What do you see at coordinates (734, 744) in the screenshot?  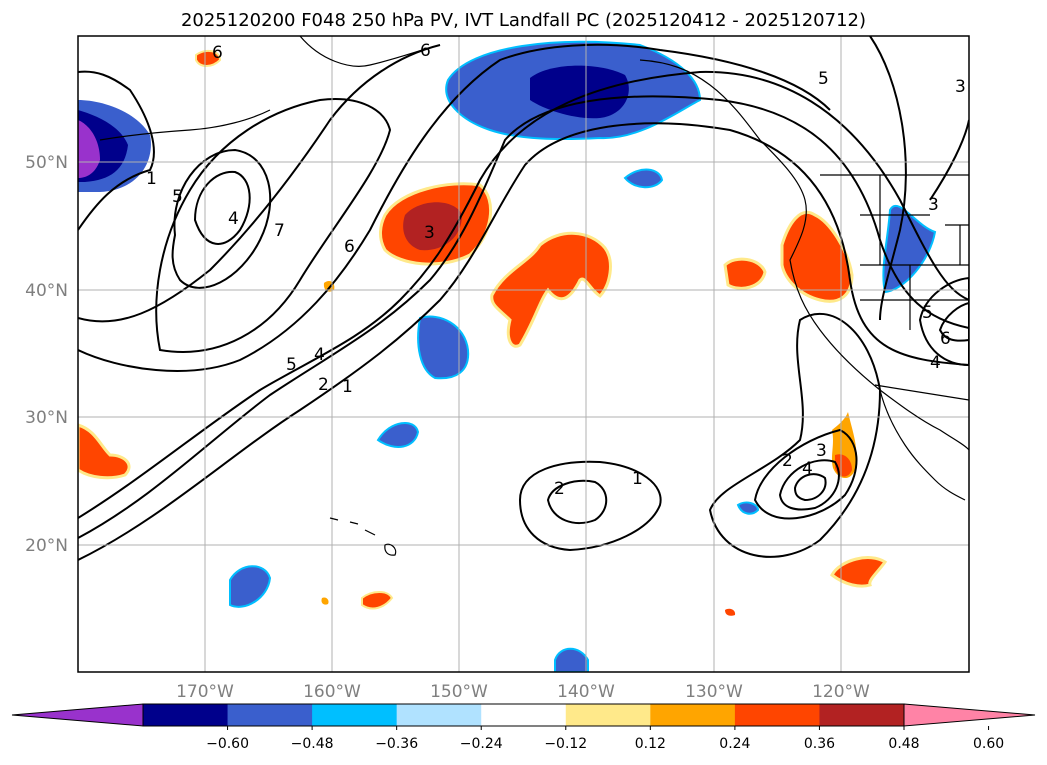 I see `colorbar-tick-label: 0.24` at bounding box center [734, 744].